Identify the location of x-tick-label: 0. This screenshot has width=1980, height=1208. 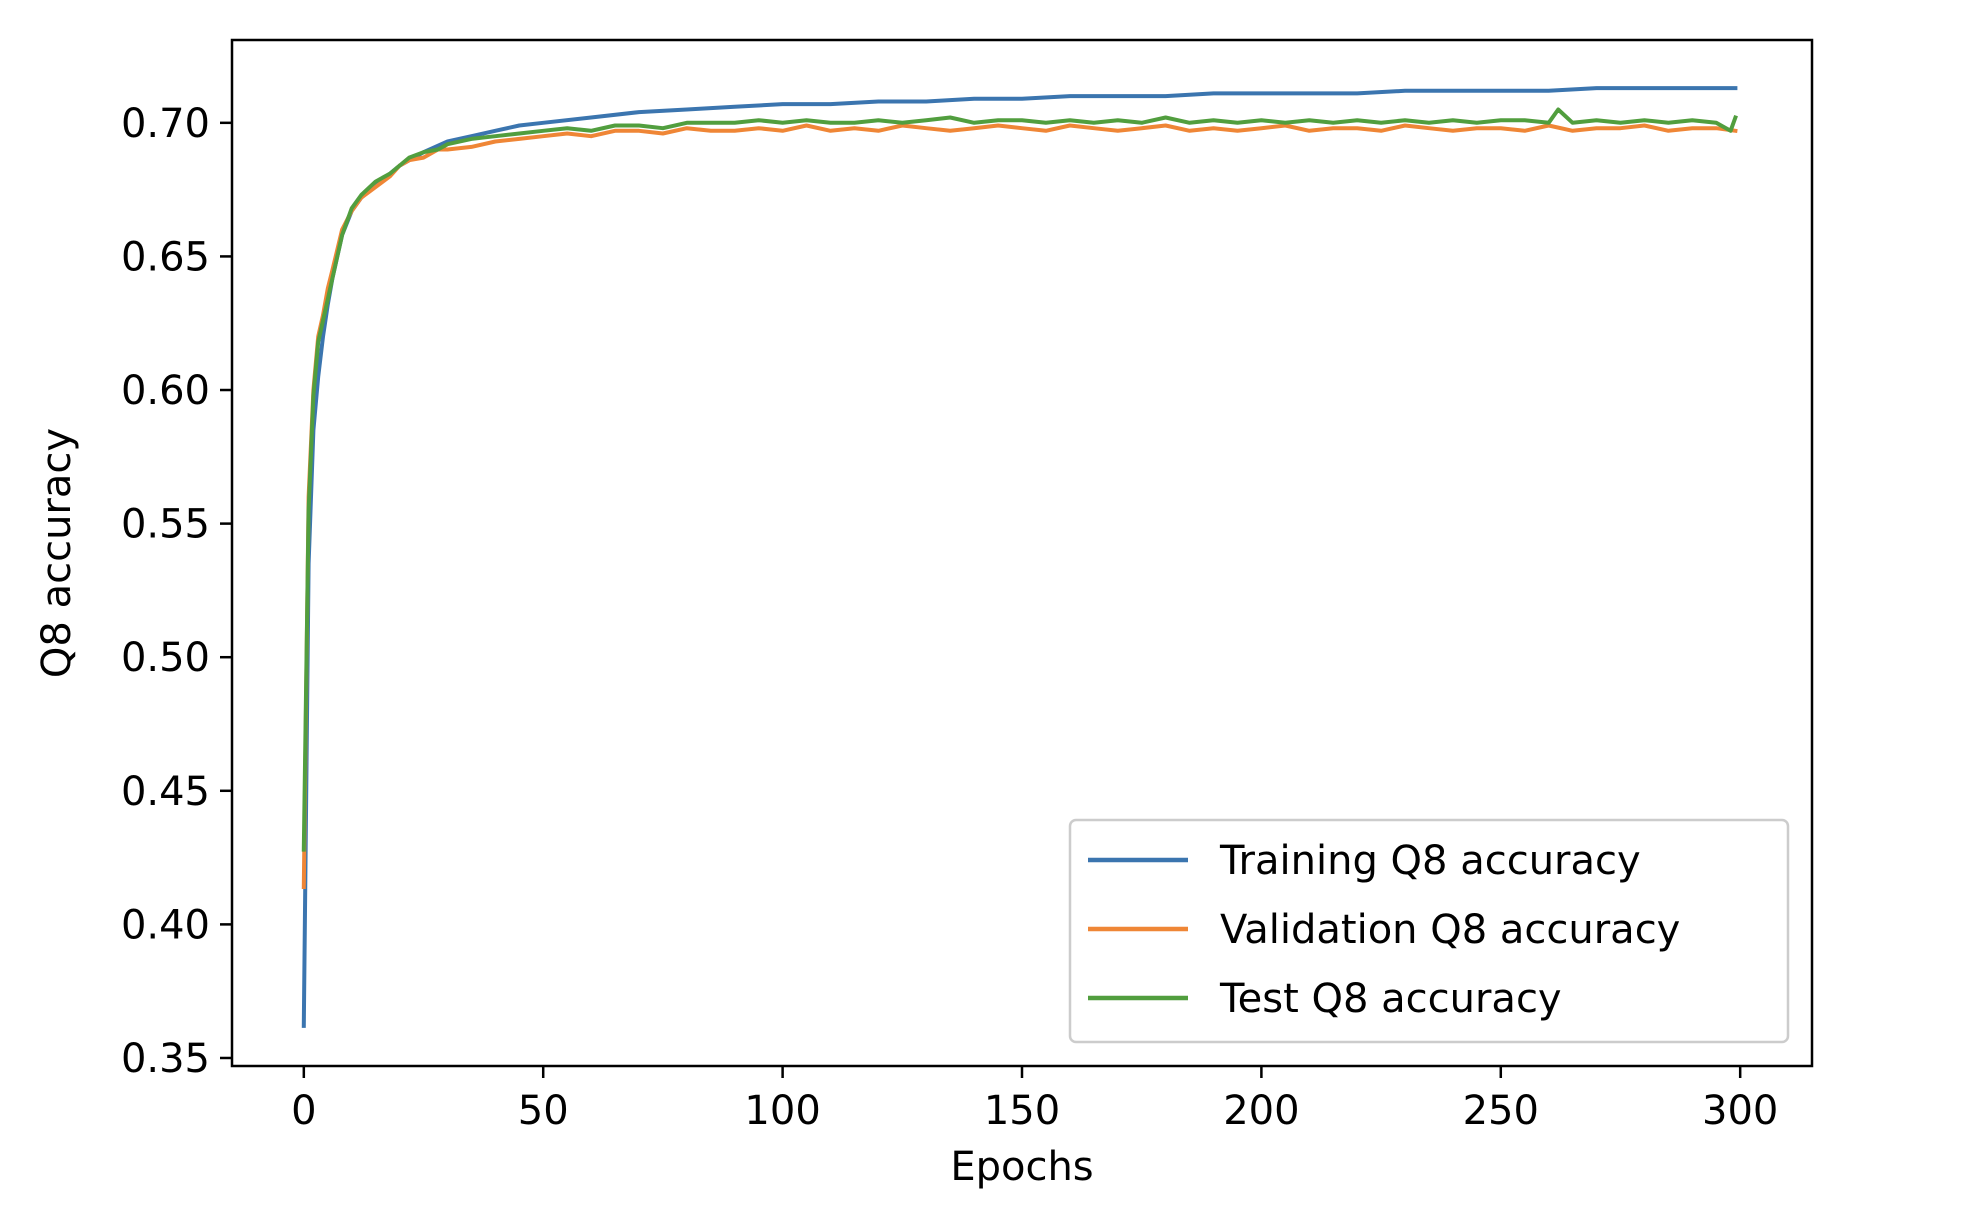
(303, 1111).